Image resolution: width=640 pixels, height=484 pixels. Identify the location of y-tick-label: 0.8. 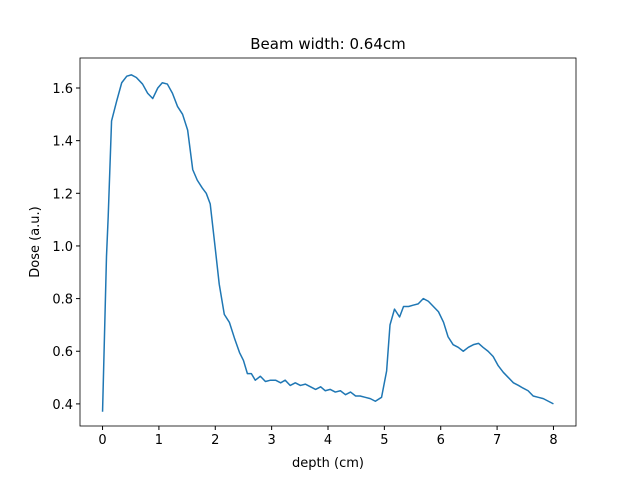
(62, 300).